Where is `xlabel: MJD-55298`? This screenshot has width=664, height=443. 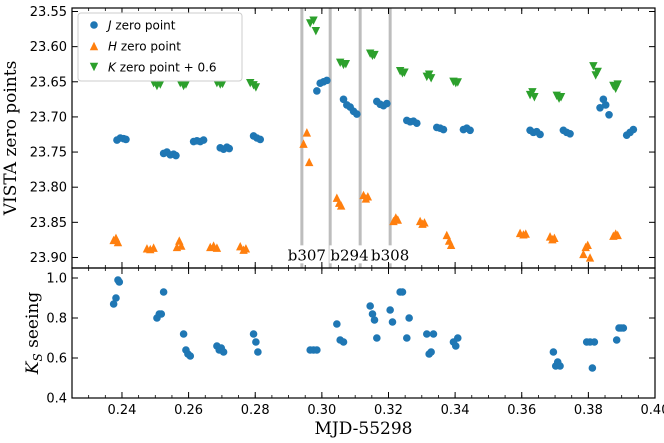 xlabel: MJD-55298 is located at coordinates (364, 429).